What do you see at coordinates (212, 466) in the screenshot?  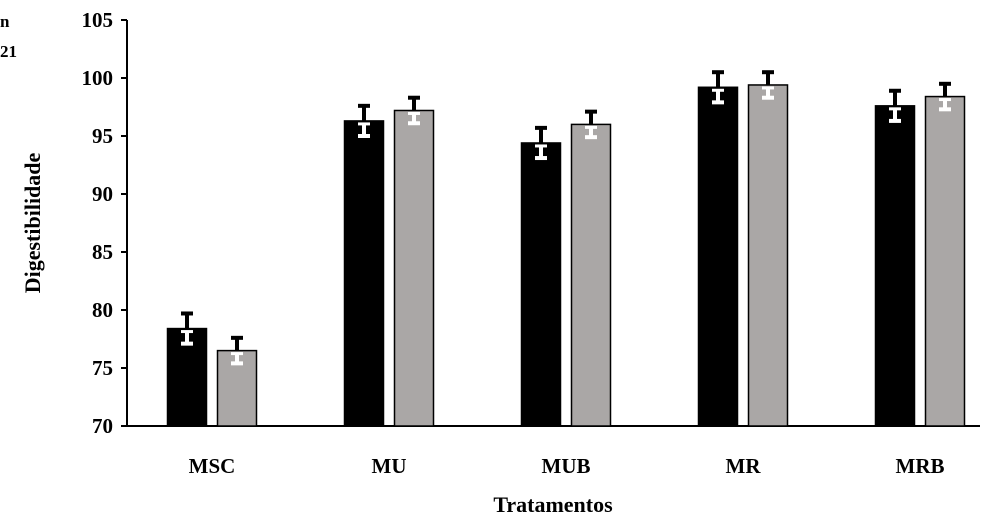 I see `x-tick-label: MSC` at bounding box center [212, 466].